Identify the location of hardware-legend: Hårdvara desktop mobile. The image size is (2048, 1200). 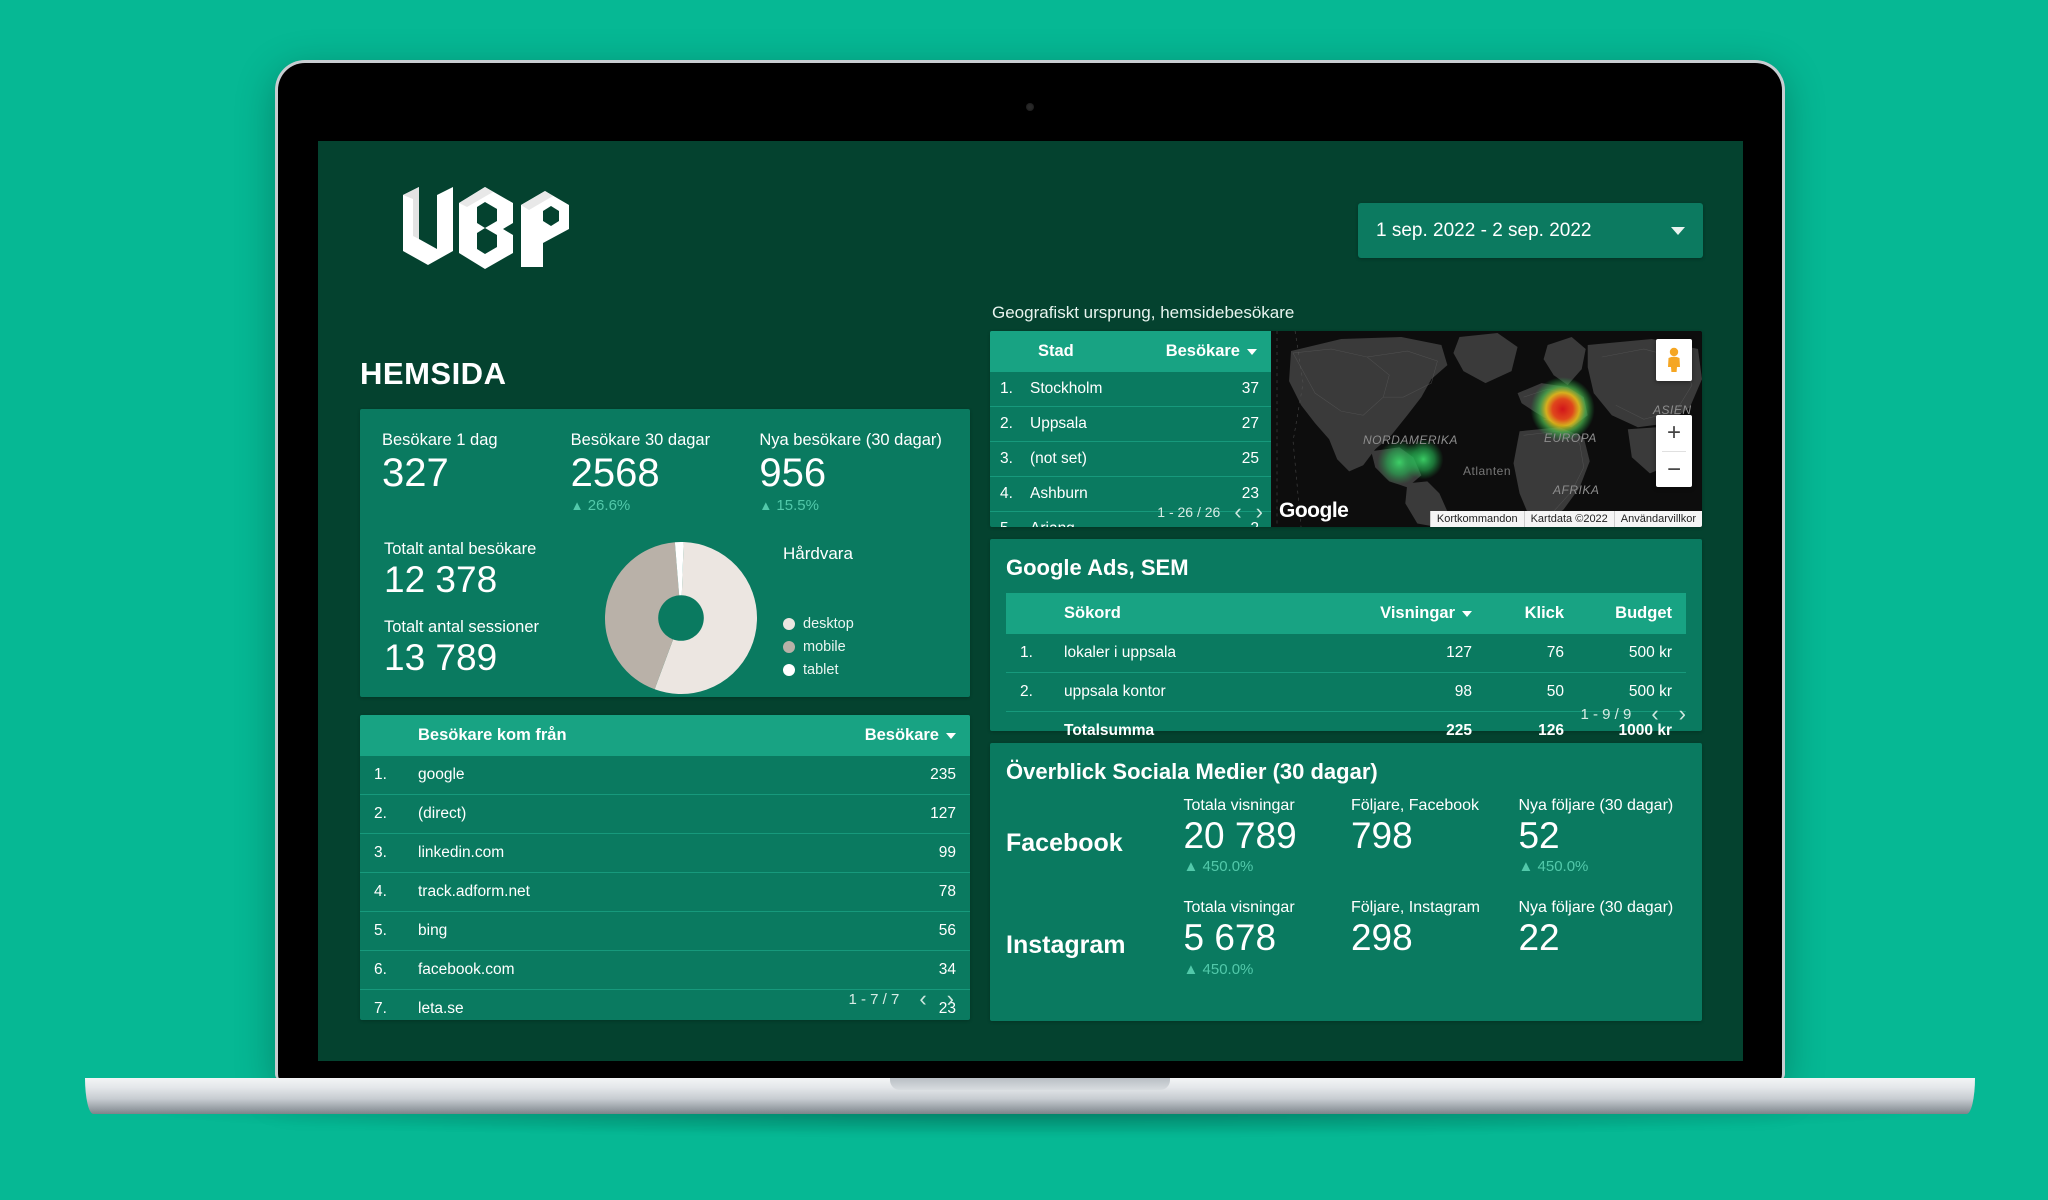
(865, 612).